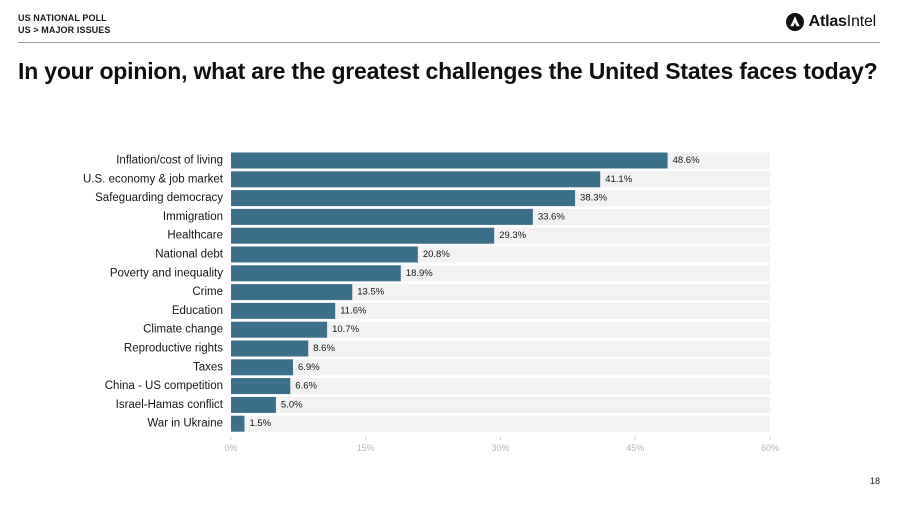 The width and height of the screenshot is (900, 506). Describe the element at coordinates (64, 30) in the screenshot. I see `breadcrumb: US > MAJOR ISSUES` at that location.